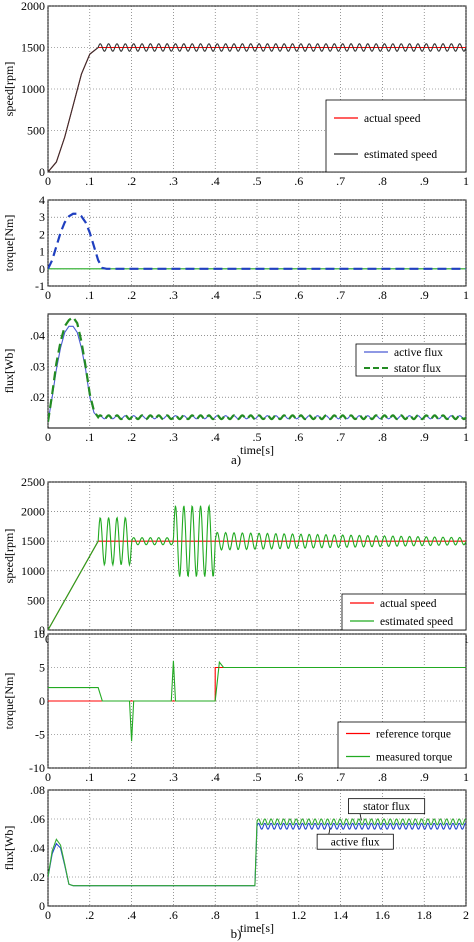 Image resolution: width=474 pixels, height=942 pixels. Describe the element at coordinates (466, 915) in the screenshot. I see `x-tick-label: 2` at that location.